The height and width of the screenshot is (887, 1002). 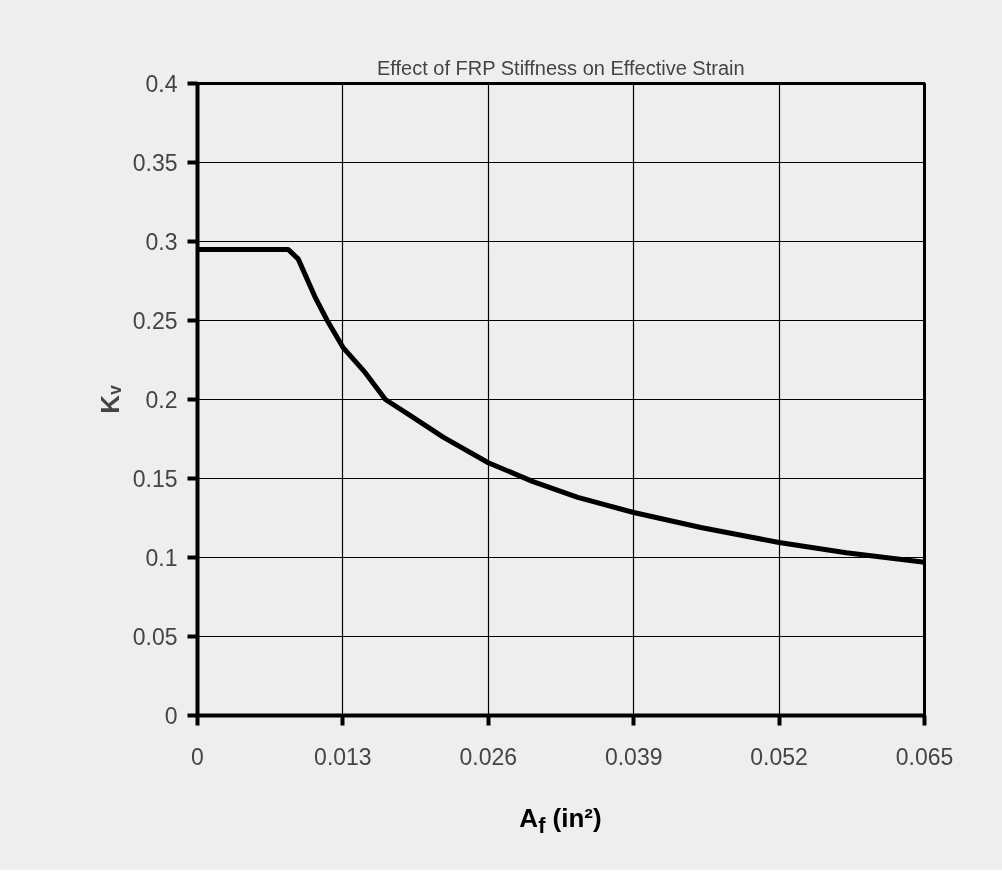 I want to click on y-tick-label: 0.15, so click(x=155, y=479).